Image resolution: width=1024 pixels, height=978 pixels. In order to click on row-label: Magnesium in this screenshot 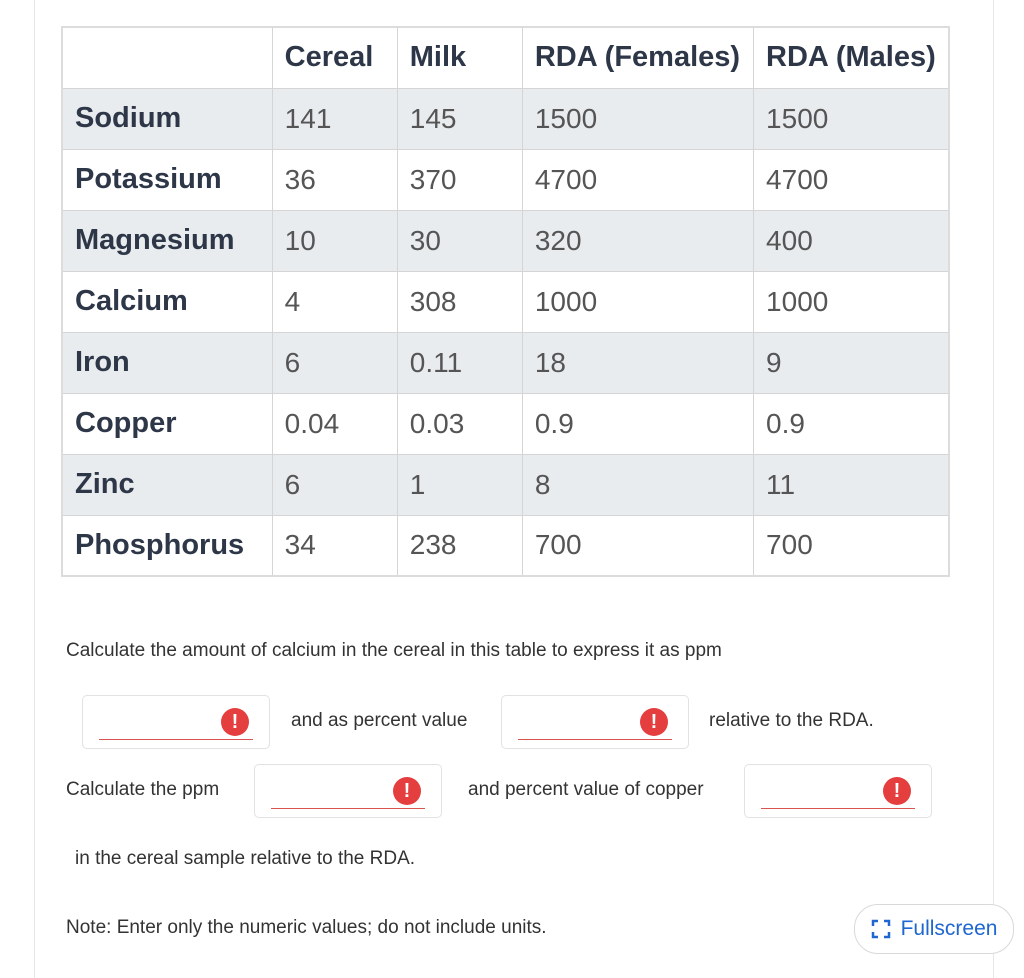, I will do `click(167, 241)`.